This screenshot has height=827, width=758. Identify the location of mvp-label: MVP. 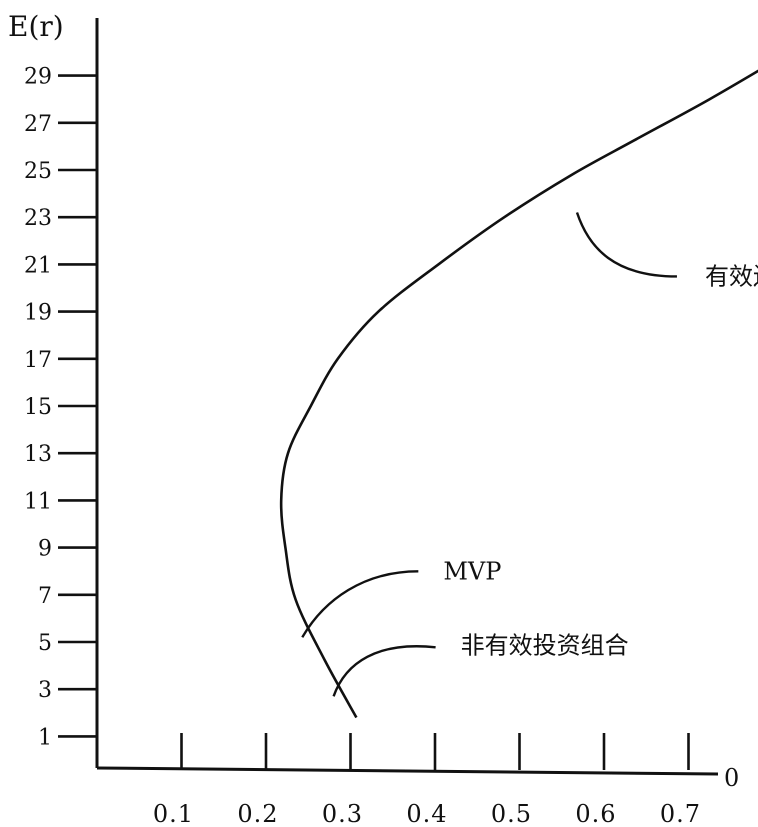
(472, 571).